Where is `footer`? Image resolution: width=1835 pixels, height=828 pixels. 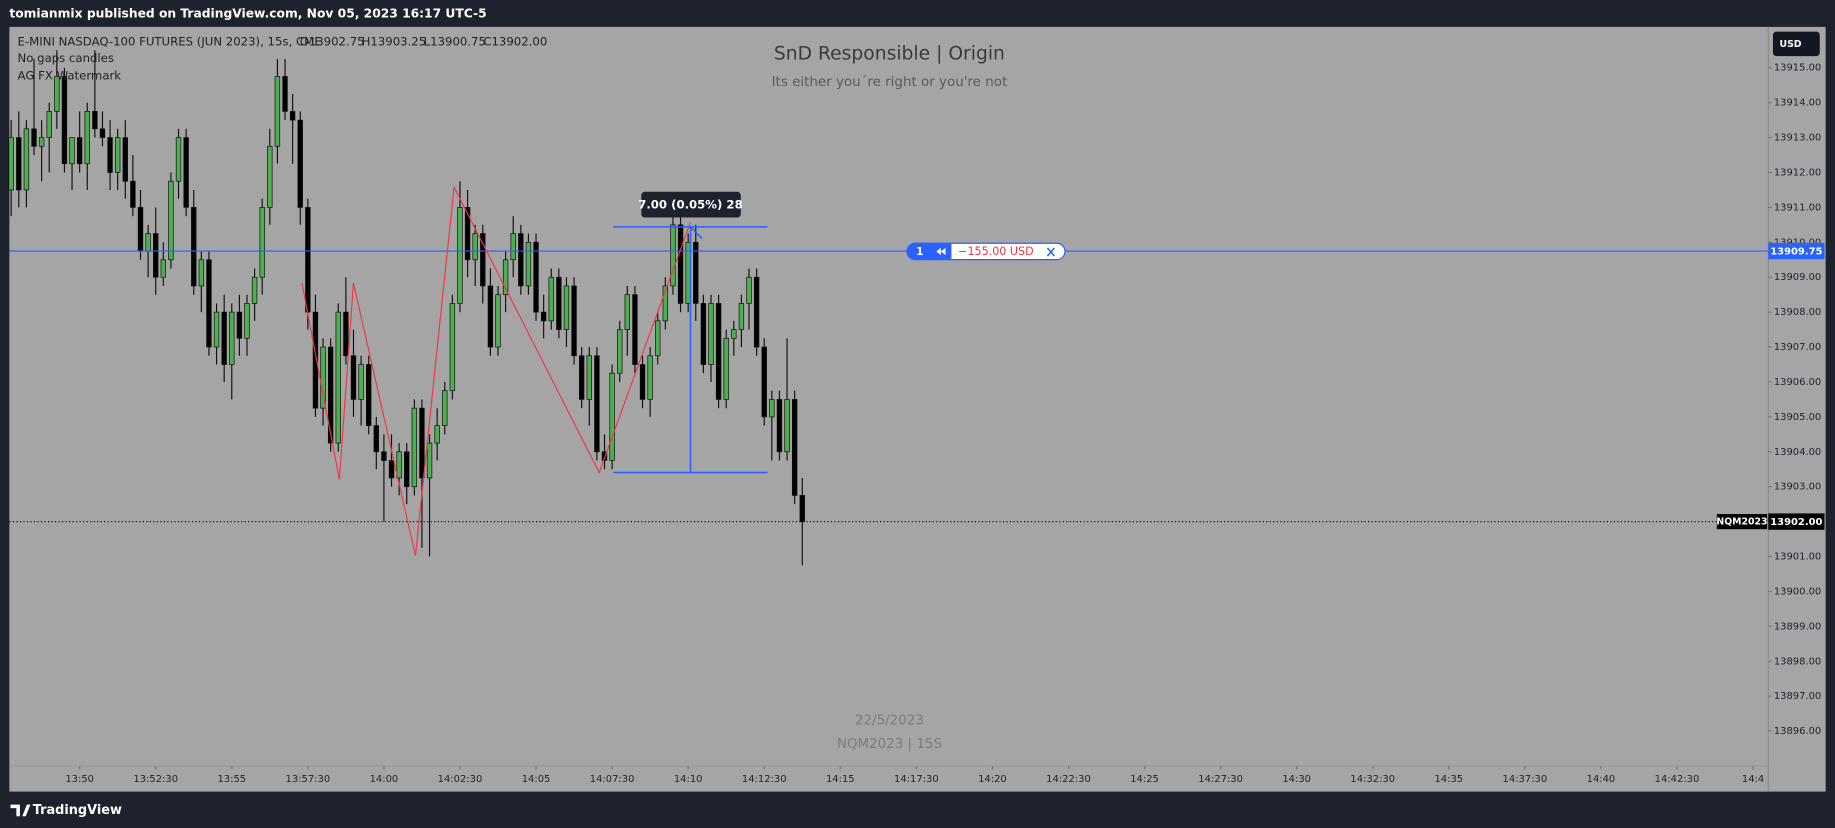
footer is located at coordinates (917, 809).